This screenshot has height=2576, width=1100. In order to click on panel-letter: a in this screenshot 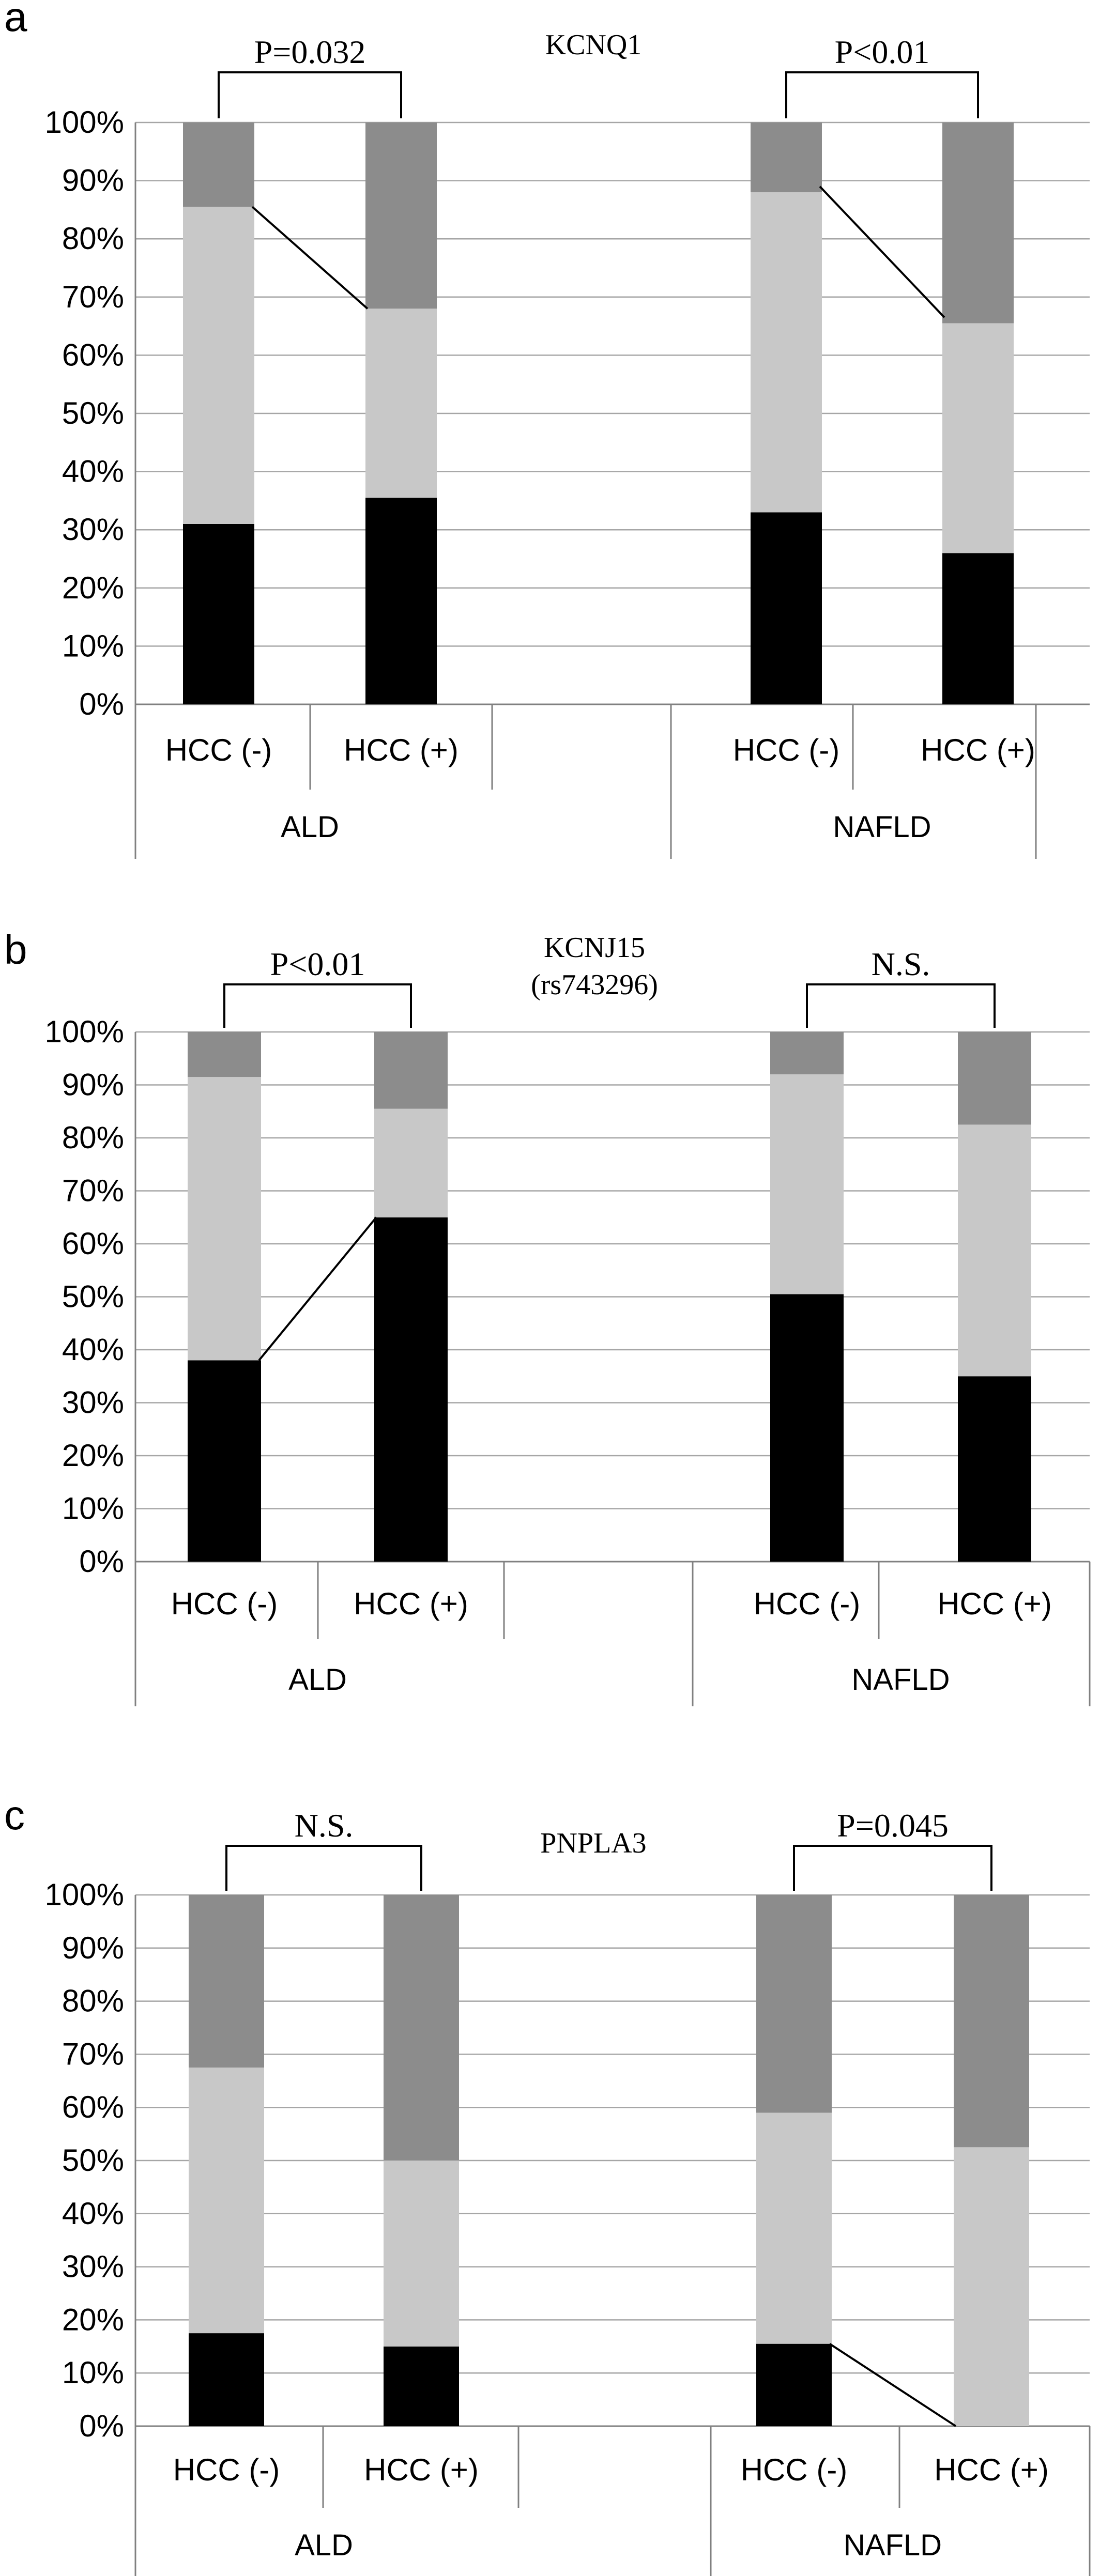, I will do `click(15, 20)`.